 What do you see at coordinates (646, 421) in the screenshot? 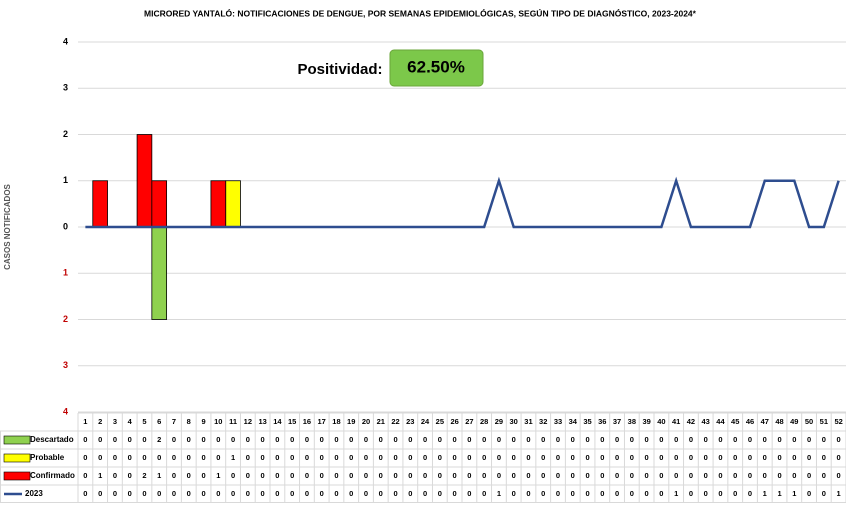
I see `x-tick-label: 39` at bounding box center [646, 421].